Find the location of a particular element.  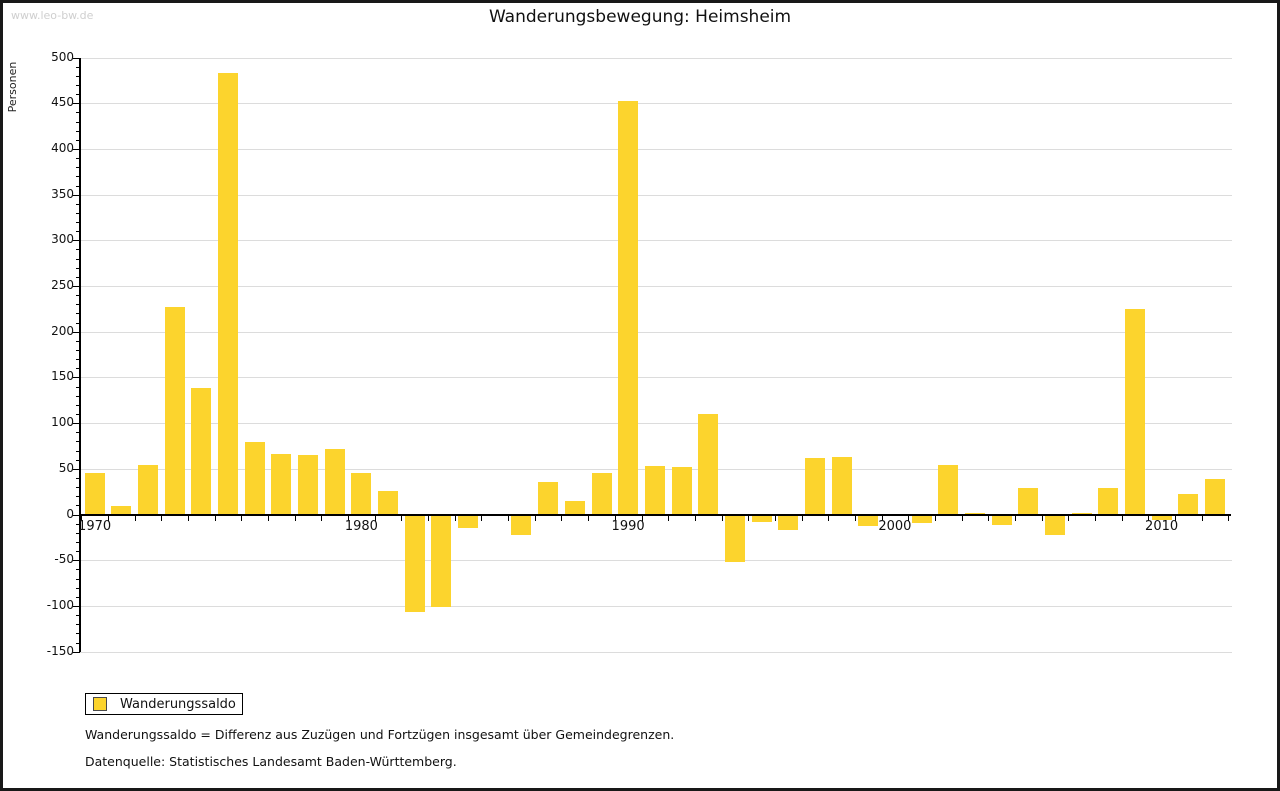

legend: Wanderungssaldo is located at coordinates (164, 704).